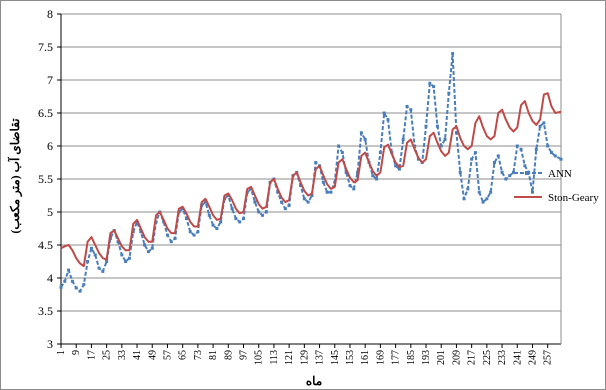 This screenshot has width=606, height=390. Describe the element at coordinates (137, 355) in the screenshot. I see `x-tick-label: 41` at that location.